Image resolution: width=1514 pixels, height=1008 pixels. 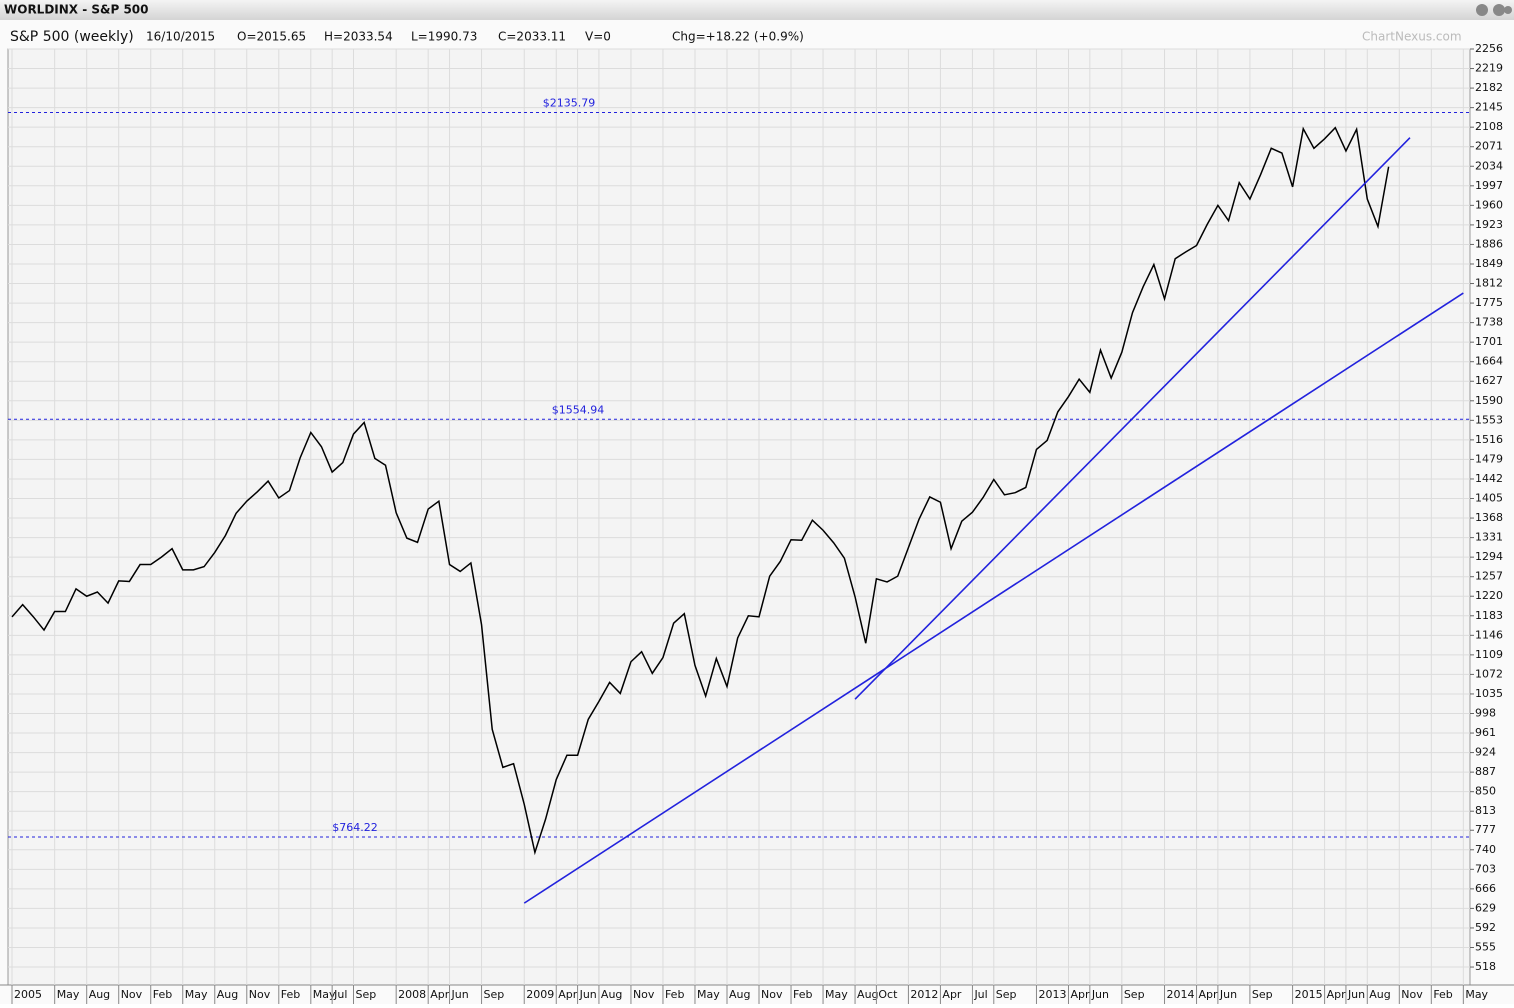 I want to click on y-tick-label: 1923, so click(x=1489, y=224).